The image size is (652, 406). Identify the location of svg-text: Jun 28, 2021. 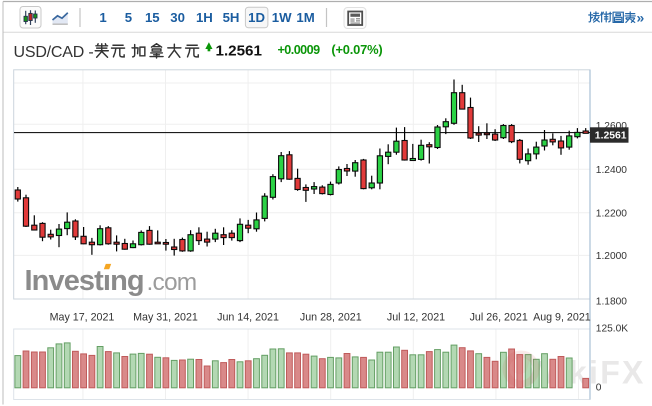
(331, 318).